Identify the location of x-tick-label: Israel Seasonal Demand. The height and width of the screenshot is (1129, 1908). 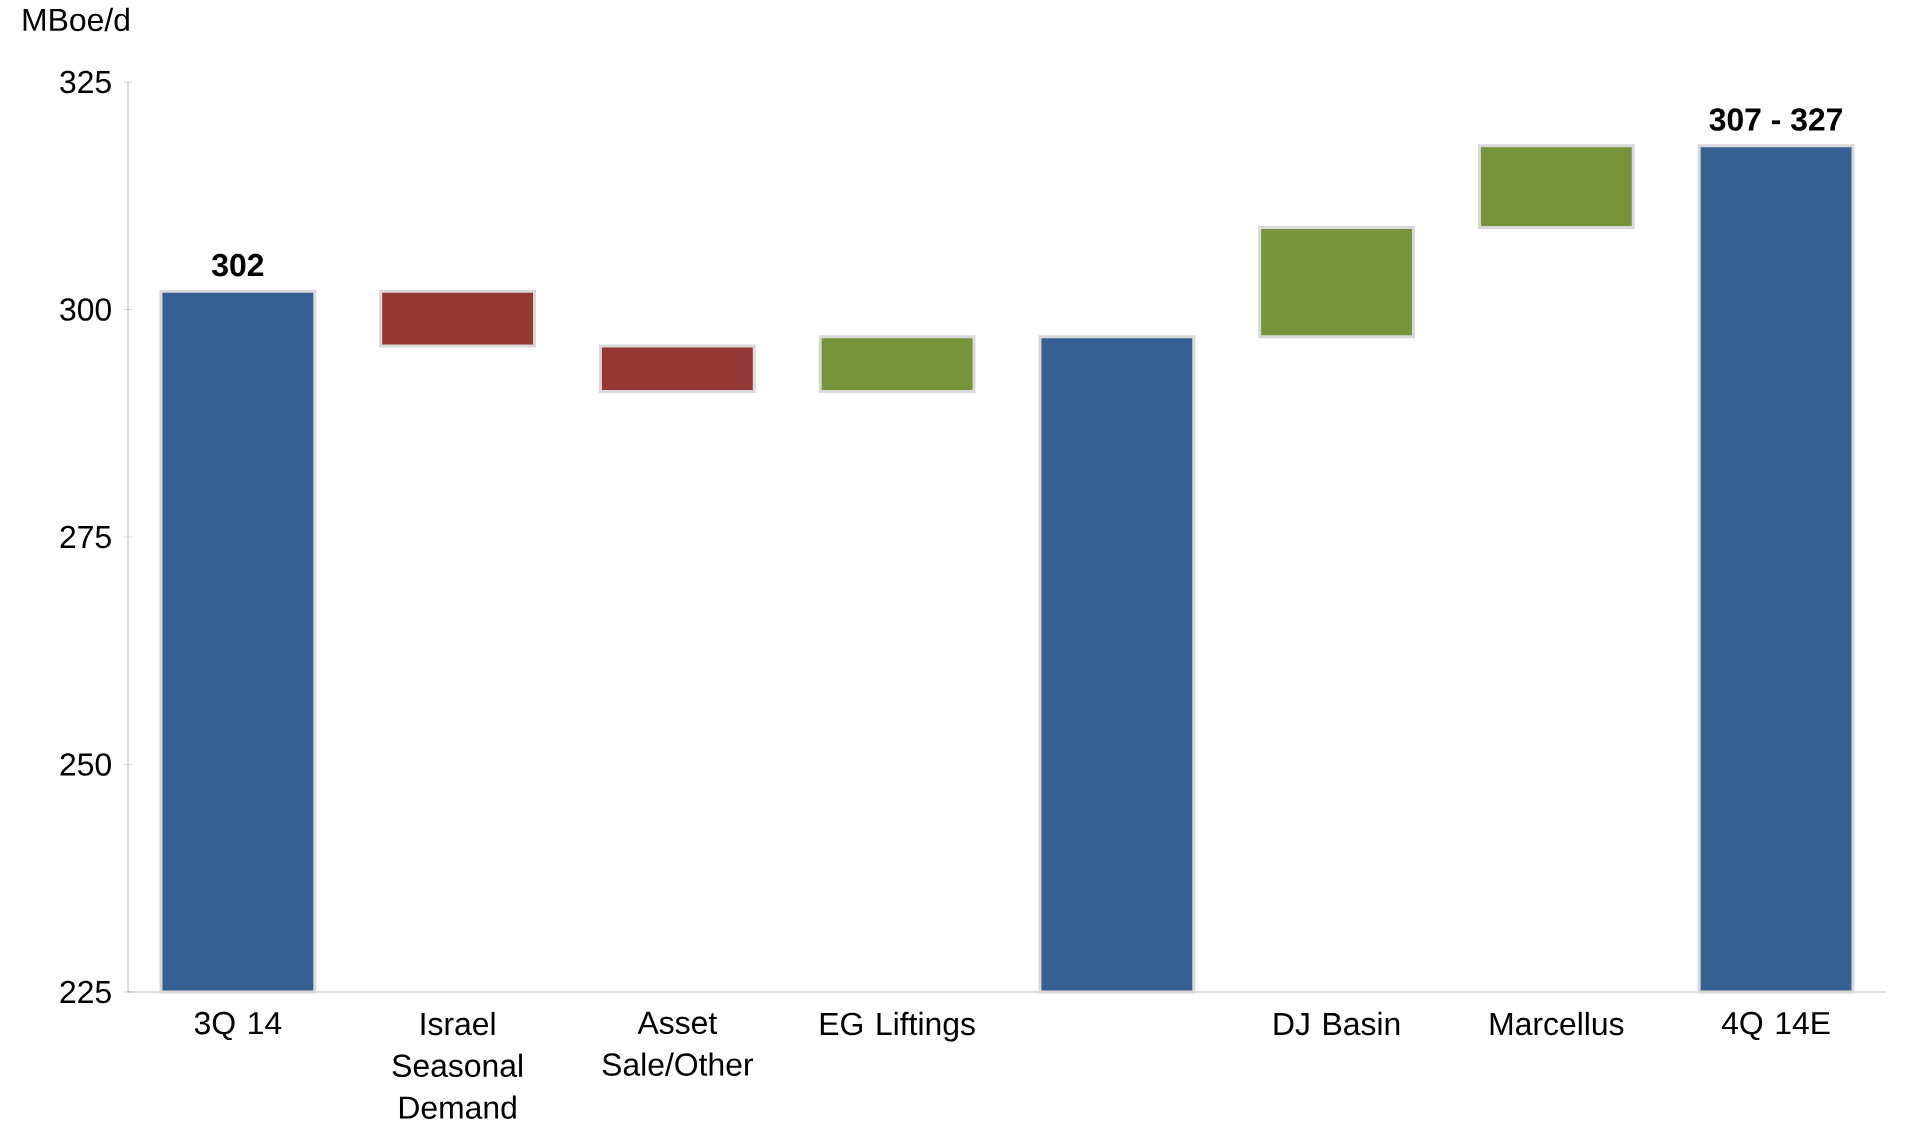
(457, 1065).